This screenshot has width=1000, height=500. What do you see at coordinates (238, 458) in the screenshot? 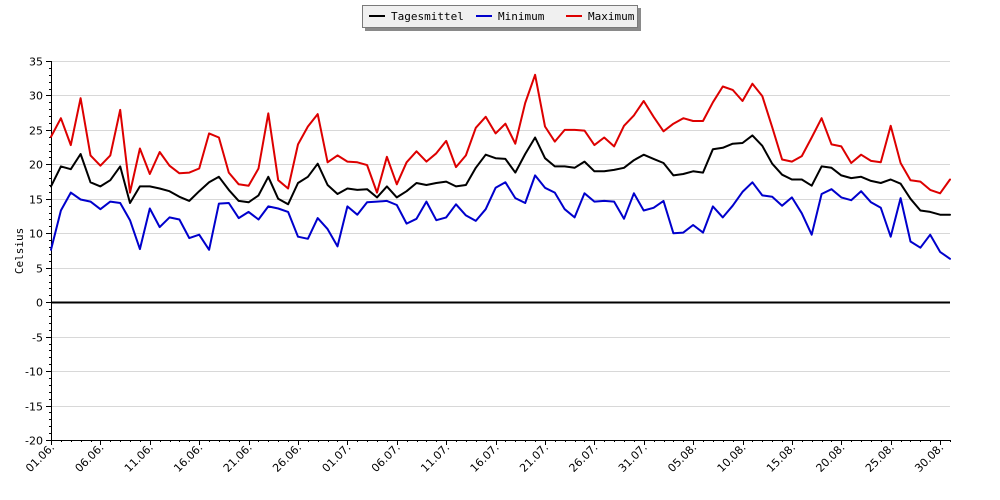
I see `x-tick-label: 21.06.` at bounding box center [238, 458].